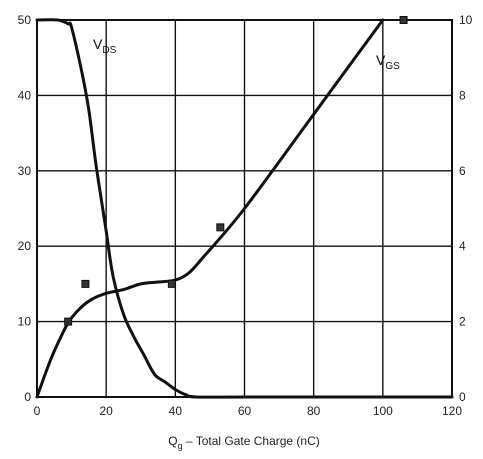  I want to click on y-right-tick-label: 0, so click(462, 397).